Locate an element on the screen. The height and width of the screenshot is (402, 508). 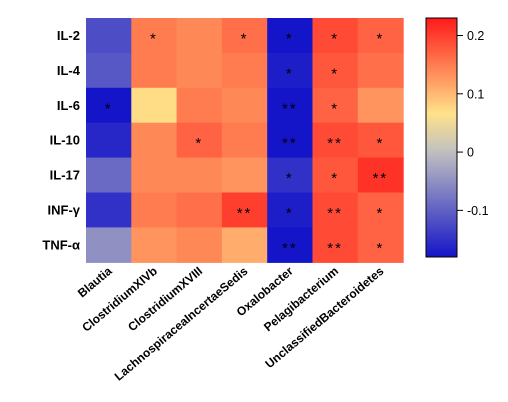
row-label: IL-10 is located at coordinates (65, 140).